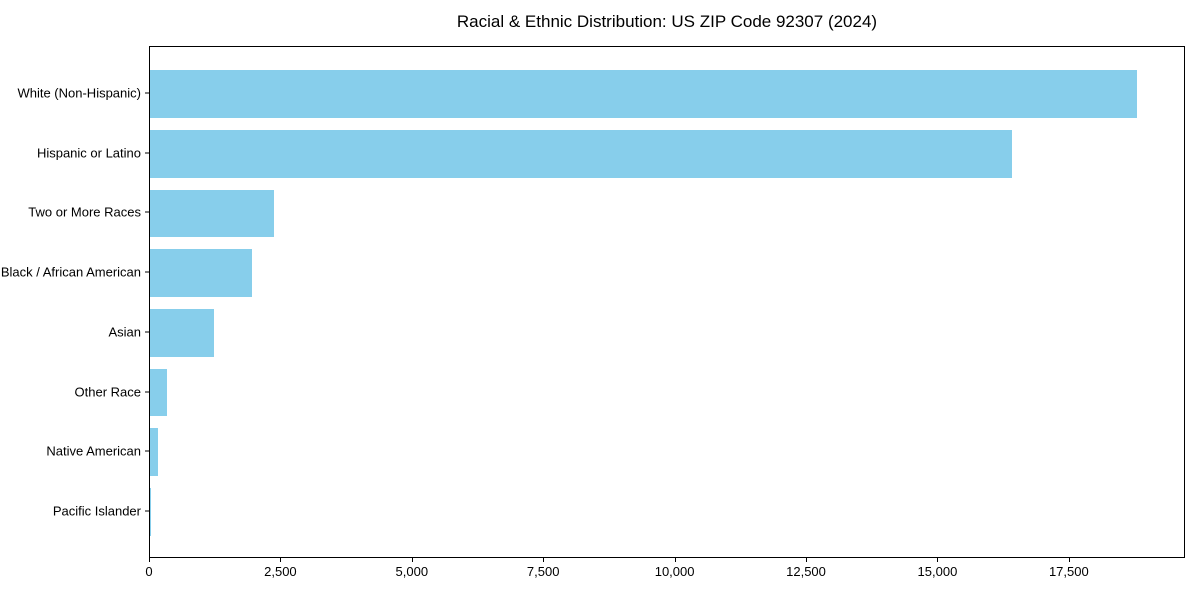 The width and height of the screenshot is (1200, 600). What do you see at coordinates (93, 451) in the screenshot?
I see `y-tick-label: Native American` at bounding box center [93, 451].